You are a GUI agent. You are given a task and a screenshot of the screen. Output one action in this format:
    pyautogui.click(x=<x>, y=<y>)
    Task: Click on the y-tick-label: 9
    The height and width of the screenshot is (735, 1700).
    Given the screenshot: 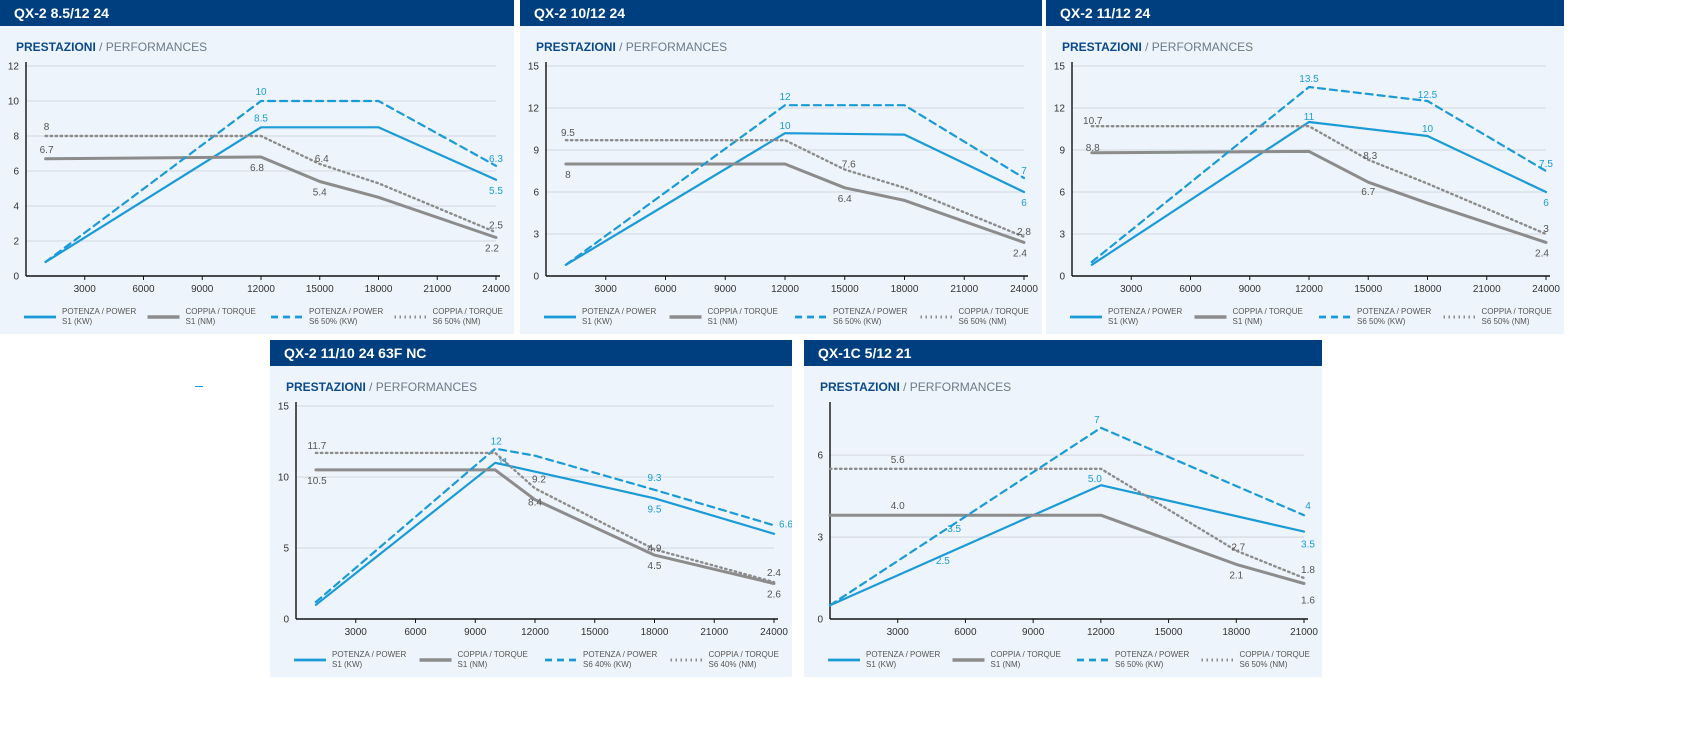 What is the action you would take?
    pyautogui.click(x=536, y=151)
    